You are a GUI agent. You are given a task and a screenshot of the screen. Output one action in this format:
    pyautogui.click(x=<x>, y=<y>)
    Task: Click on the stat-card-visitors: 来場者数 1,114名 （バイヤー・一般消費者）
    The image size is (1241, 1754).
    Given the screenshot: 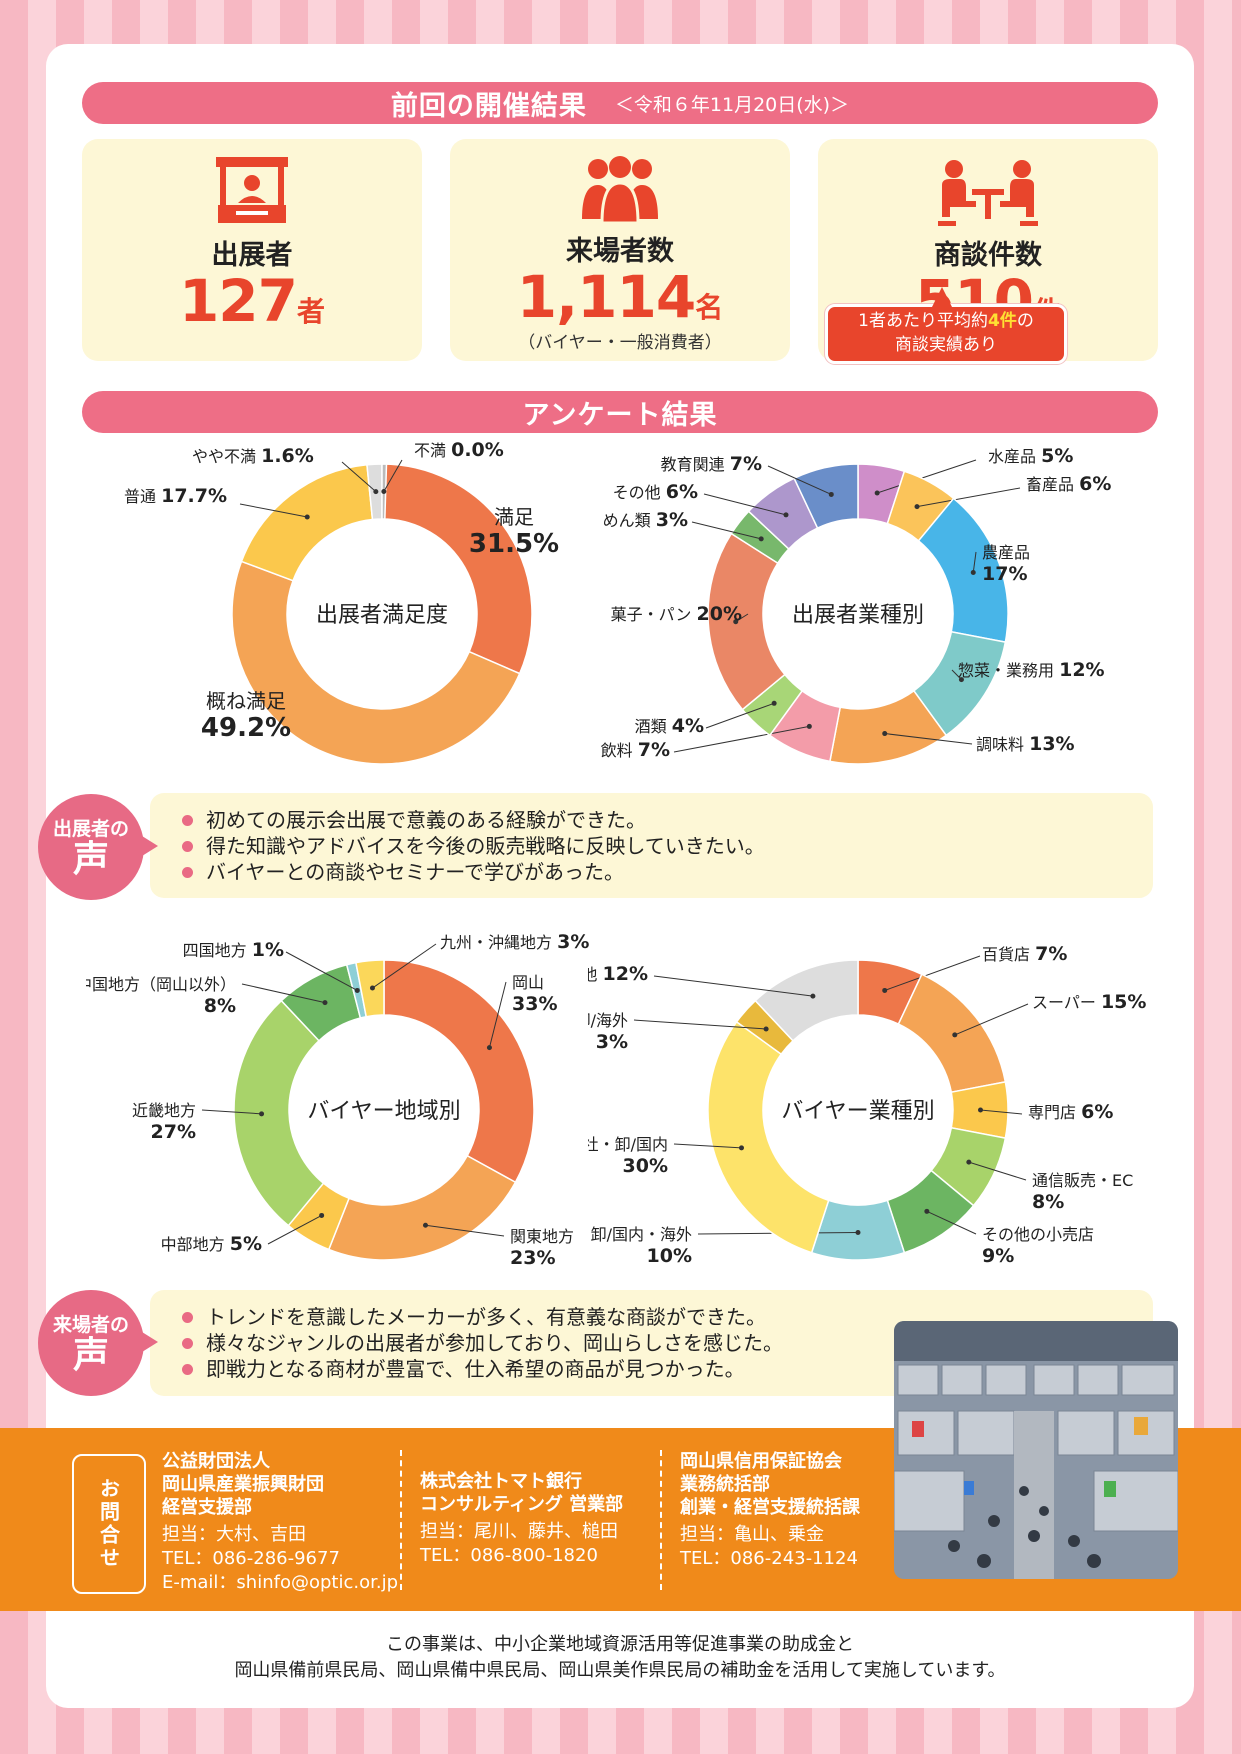 What is the action you would take?
    pyautogui.click(x=620, y=250)
    